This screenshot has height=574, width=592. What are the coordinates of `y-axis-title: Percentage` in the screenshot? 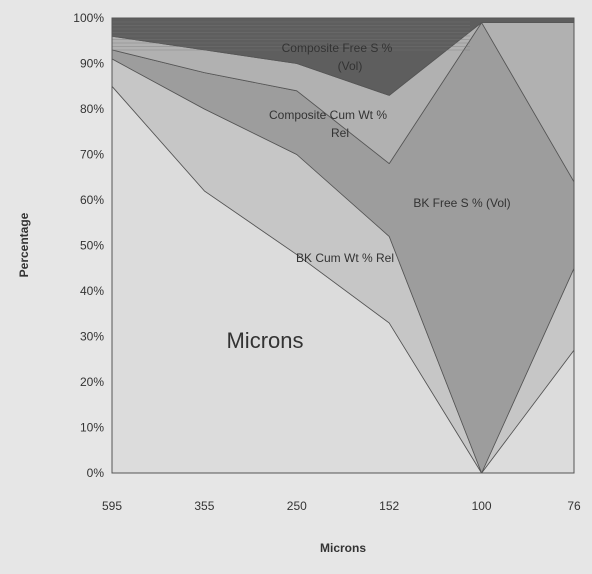 It's located at (24, 244).